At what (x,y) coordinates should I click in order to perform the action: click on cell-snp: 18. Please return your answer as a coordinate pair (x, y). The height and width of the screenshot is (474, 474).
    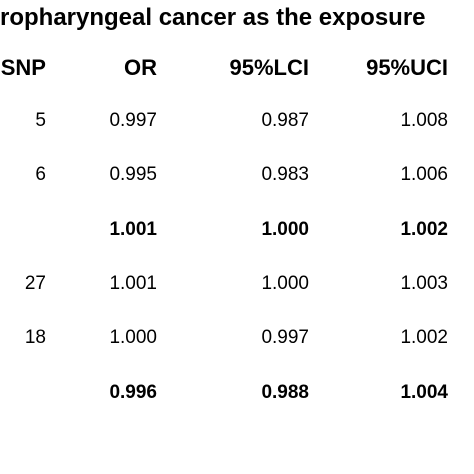
    Looking at the image, I should click on (35, 337).